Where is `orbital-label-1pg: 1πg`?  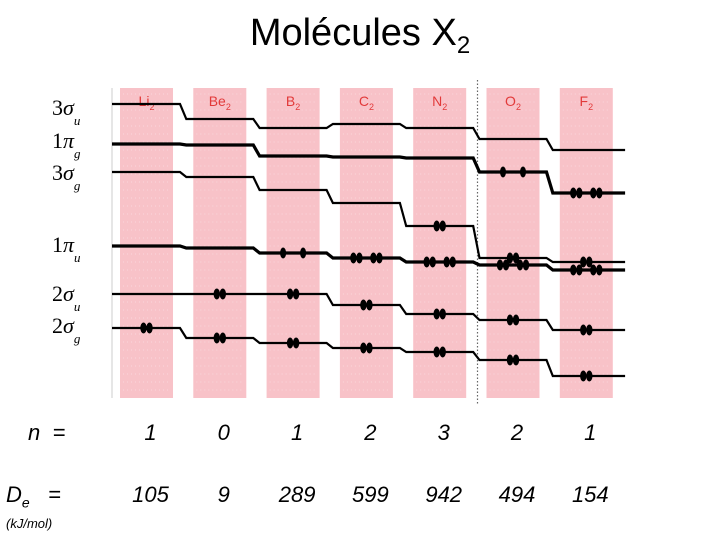
orbital-label-1pg: 1πg is located at coordinates (66, 144).